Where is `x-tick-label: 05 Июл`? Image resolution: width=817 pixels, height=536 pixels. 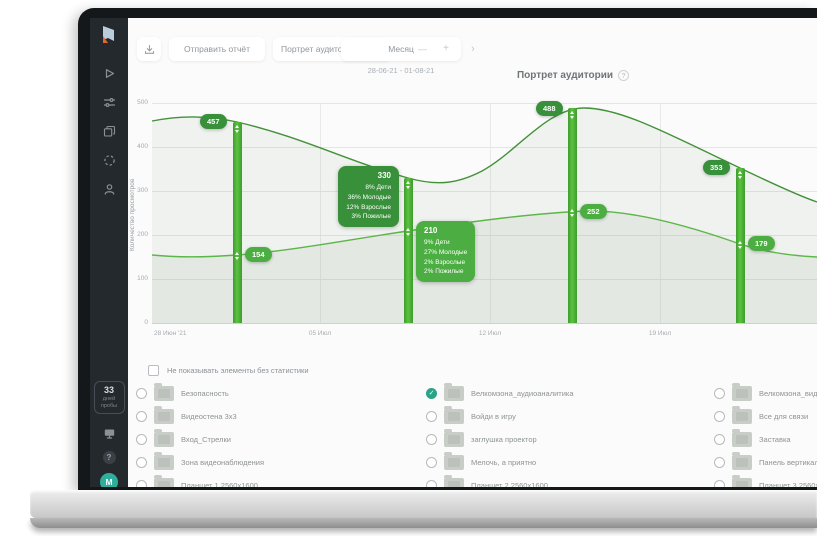
x-tick-label: 05 Июл is located at coordinates (320, 333).